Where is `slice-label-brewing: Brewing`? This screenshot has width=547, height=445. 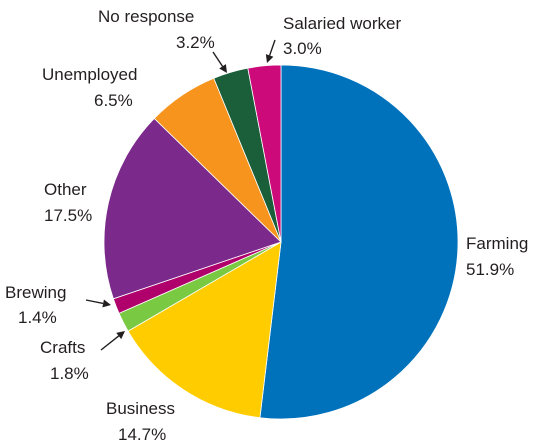 slice-label-brewing: Brewing is located at coordinates (35, 292).